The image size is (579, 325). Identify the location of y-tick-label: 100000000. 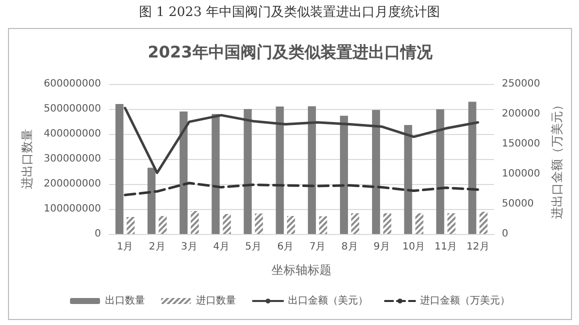
(72, 209).